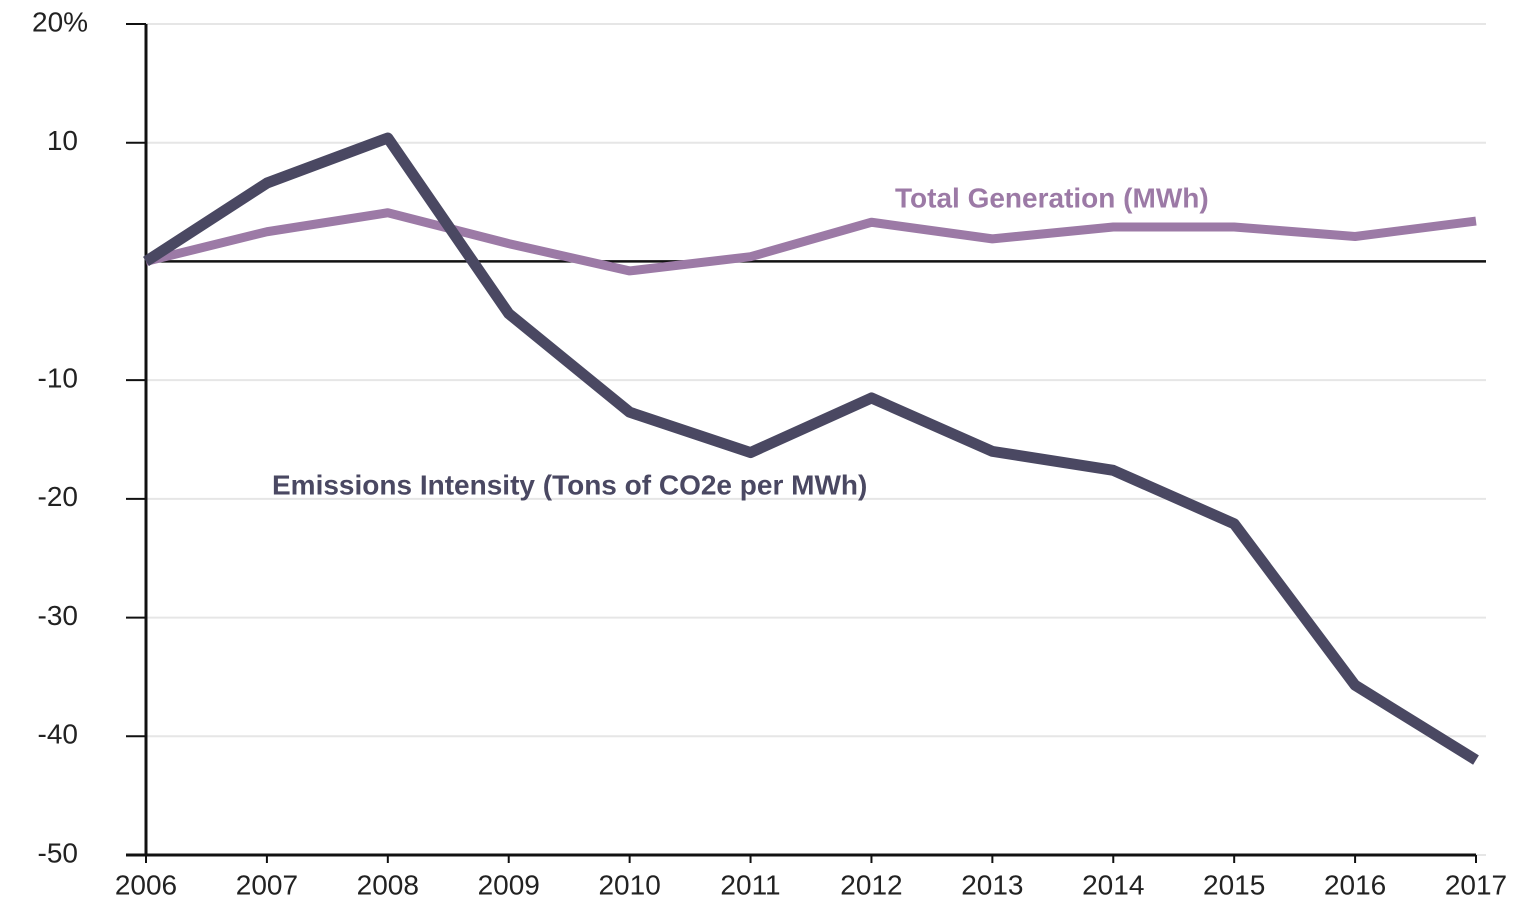  Describe the element at coordinates (146, 884) in the screenshot. I see `x-tick-label: 2006` at that location.